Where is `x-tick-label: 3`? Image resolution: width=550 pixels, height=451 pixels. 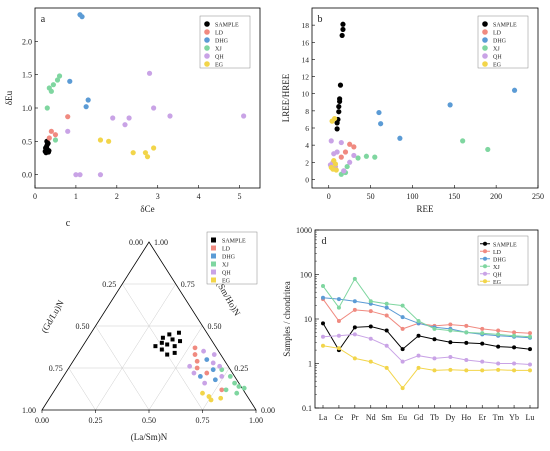 x-tick-label: 3 is located at coordinates (158, 196).